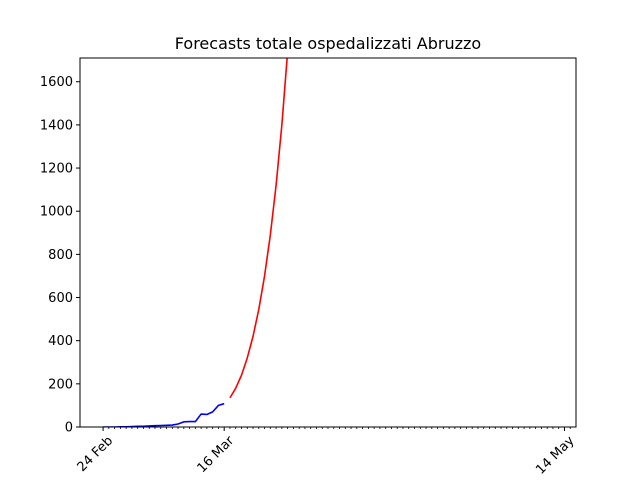 The image size is (640, 480). I want to click on y-tick-label: 600, so click(60, 298).